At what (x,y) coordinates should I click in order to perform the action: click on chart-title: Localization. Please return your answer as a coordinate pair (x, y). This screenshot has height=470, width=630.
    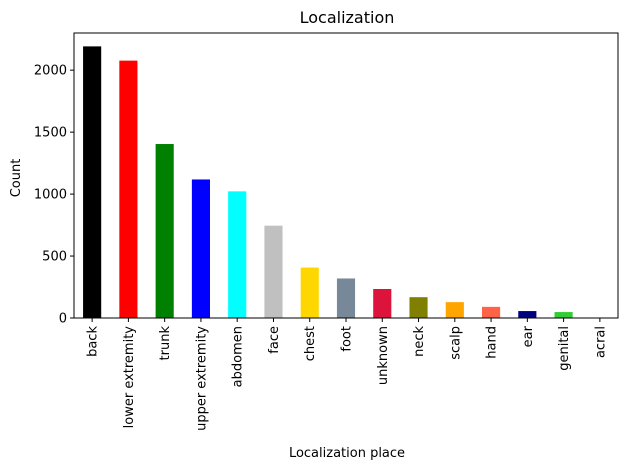
    Looking at the image, I should click on (347, 17).